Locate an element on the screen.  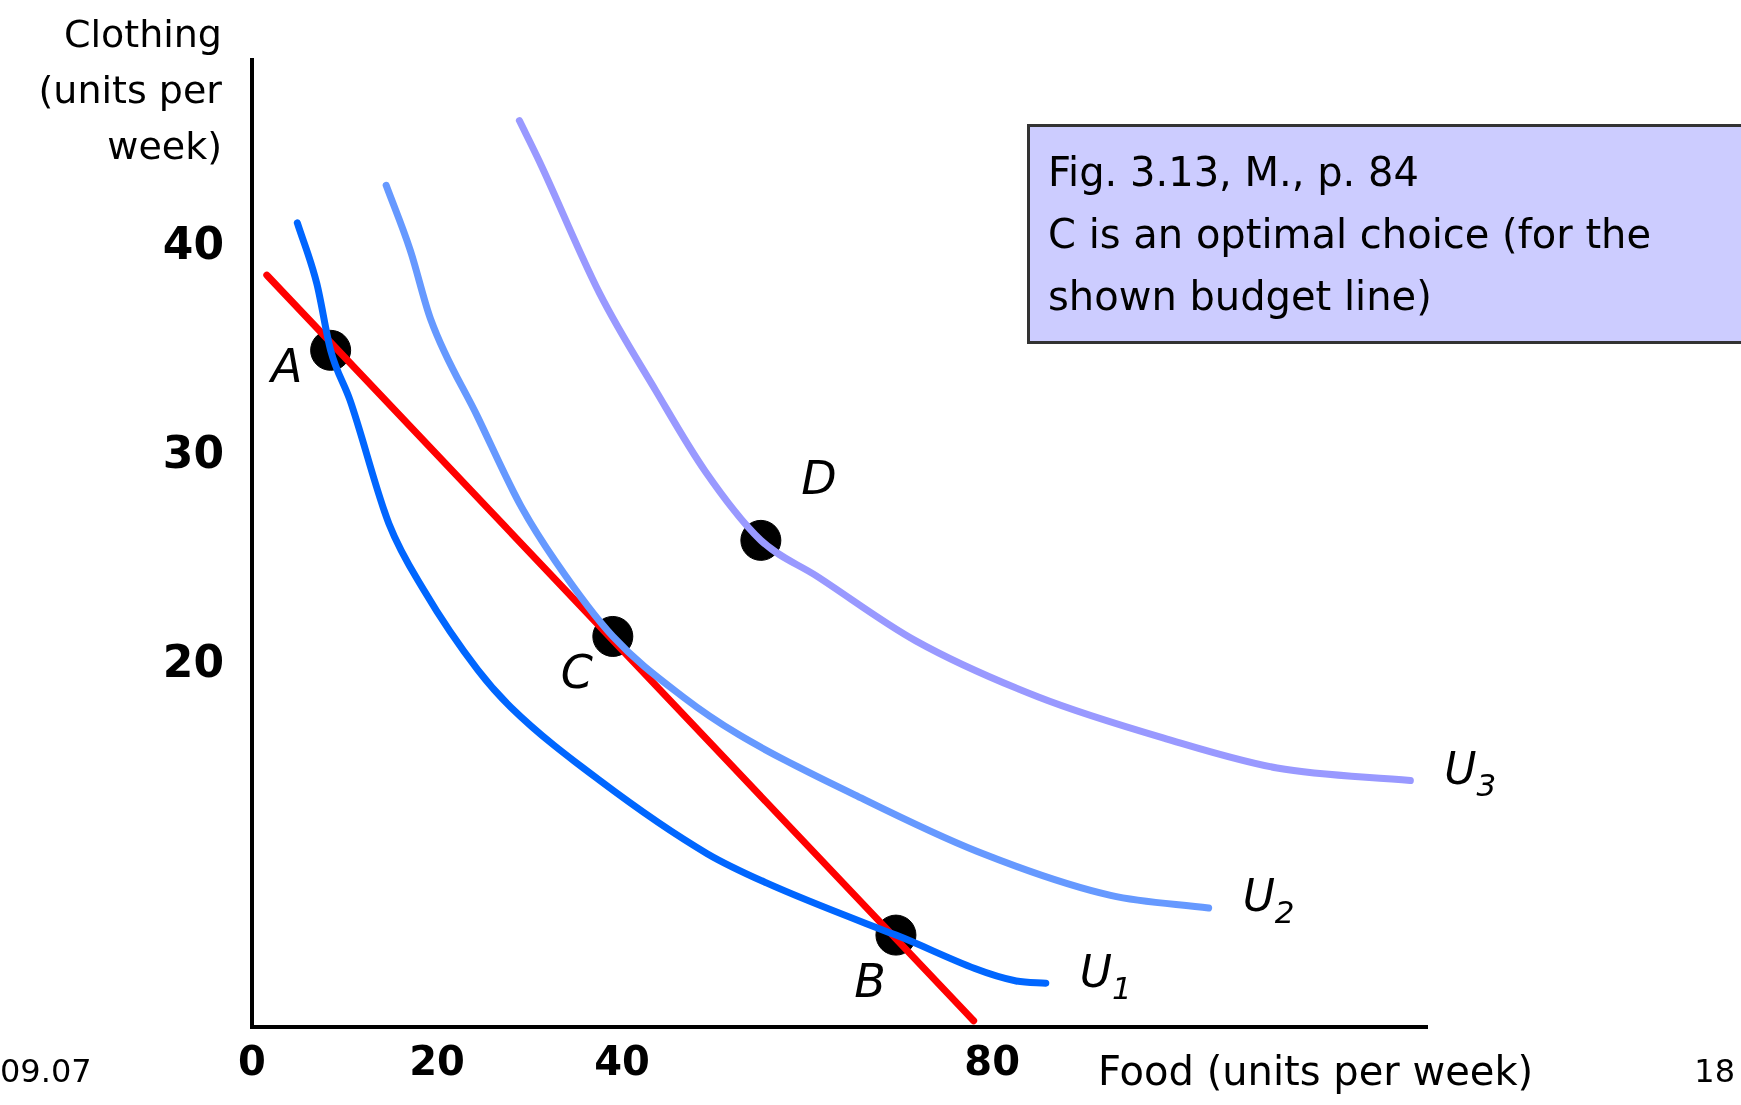
text: 18 is located at coordinates (1714, 1071).